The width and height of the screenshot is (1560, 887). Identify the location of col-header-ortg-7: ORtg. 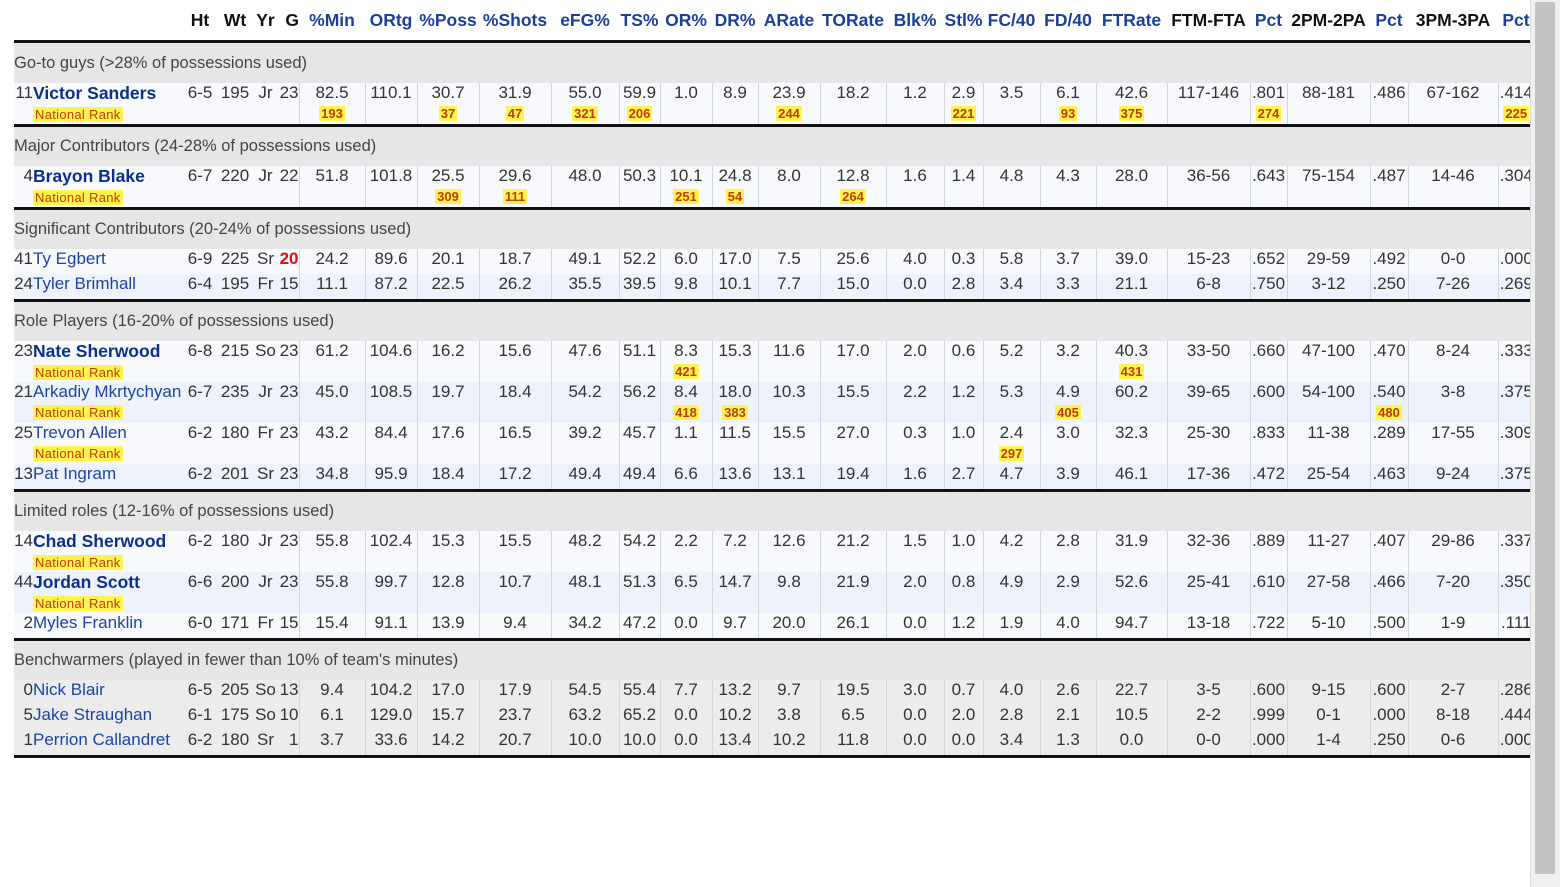
(391, 21).